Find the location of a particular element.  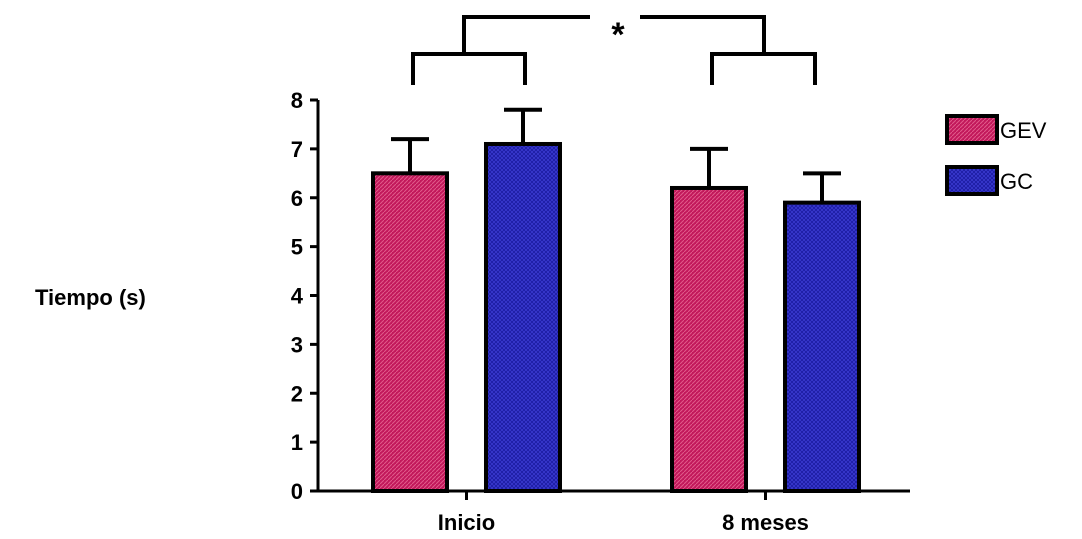

significance-bracket is located at coordinates (614, 50).